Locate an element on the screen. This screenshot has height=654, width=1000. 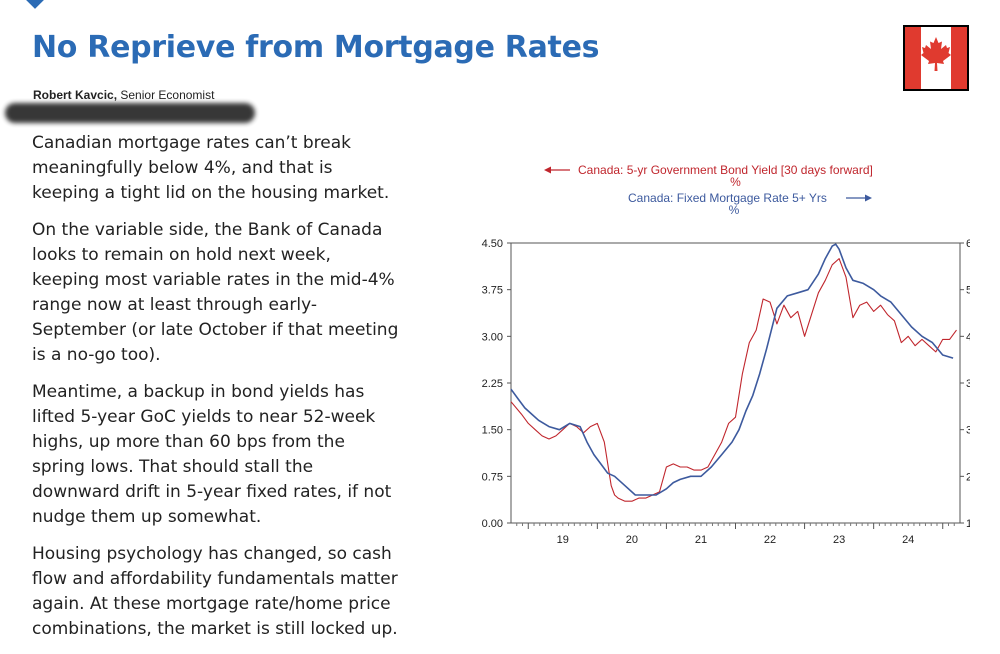
x-tick-label-23: 23 is located at coordinates (839, 540).